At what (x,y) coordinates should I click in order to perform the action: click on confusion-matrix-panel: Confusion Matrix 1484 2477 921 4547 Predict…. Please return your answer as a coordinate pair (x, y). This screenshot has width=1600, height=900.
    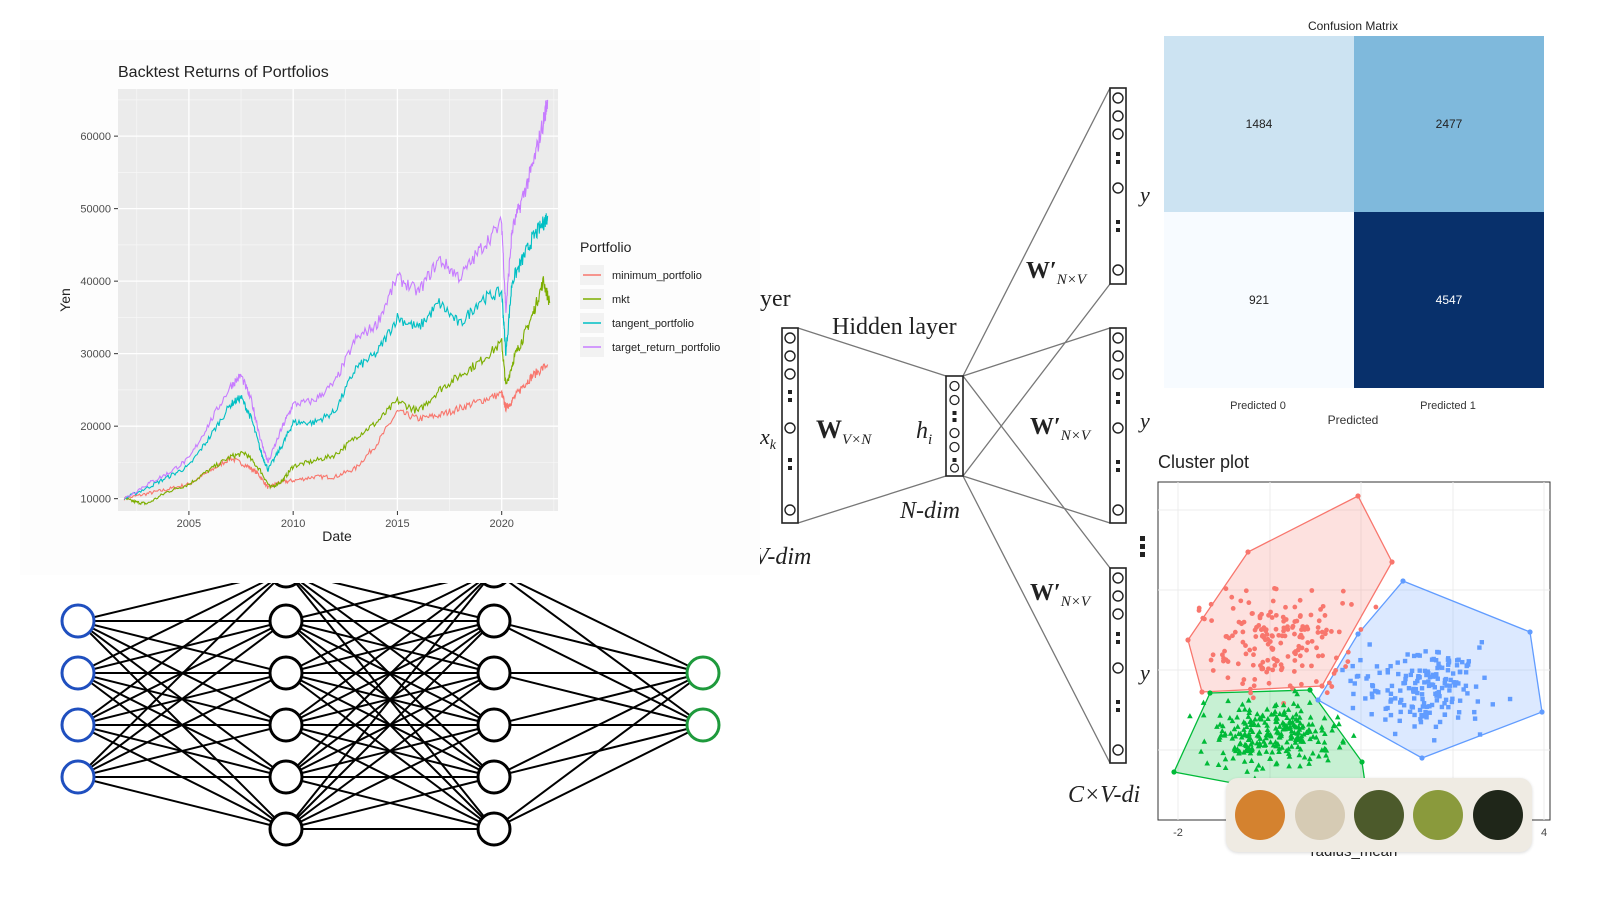
    Looking at the image, I should click on (1360, 230).